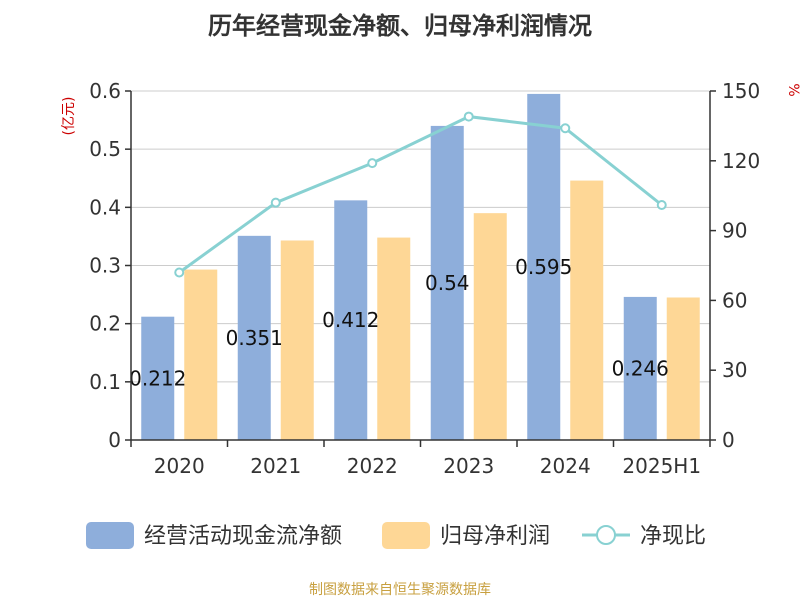 The image size is (800, 600). I want to click on y-left-tick-label: 0.1, so click(105, 382).